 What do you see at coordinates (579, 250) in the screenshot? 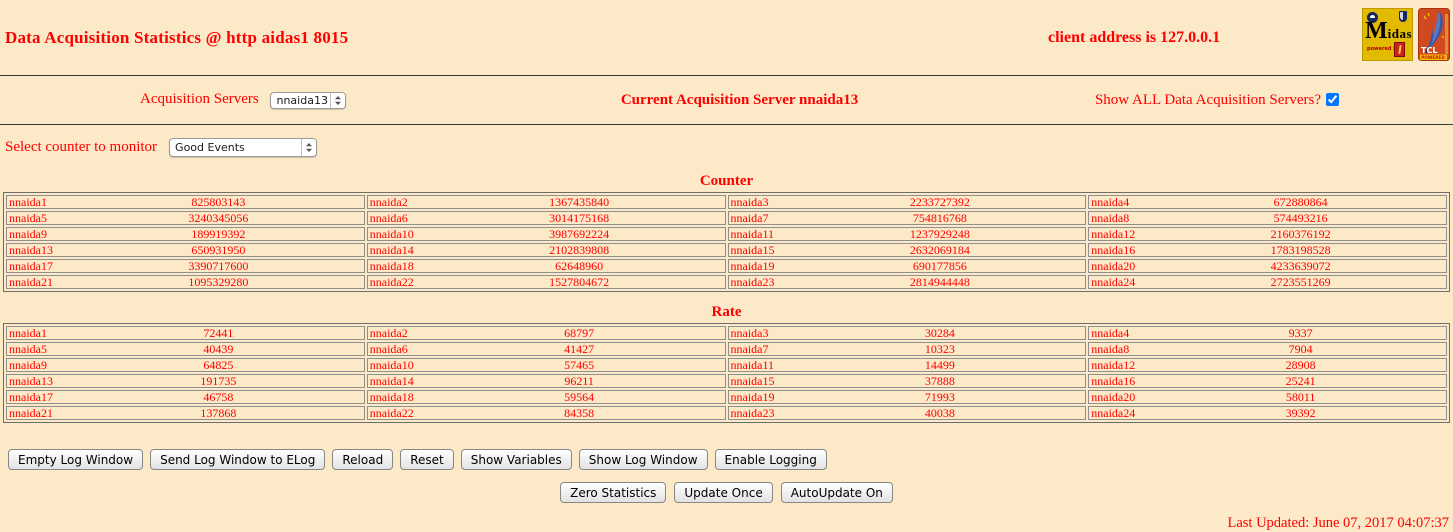
I see `cell-value: 2102839808` at bounding box center [579, 250].